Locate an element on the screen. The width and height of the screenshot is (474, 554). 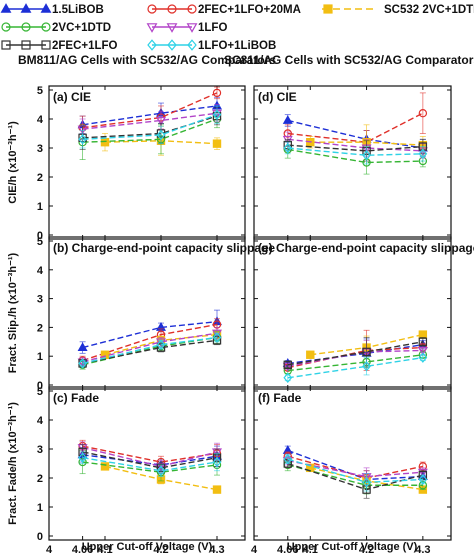
panel-e: (e) Charge-end-point capacity slippage is located at coordinates (363, 313).